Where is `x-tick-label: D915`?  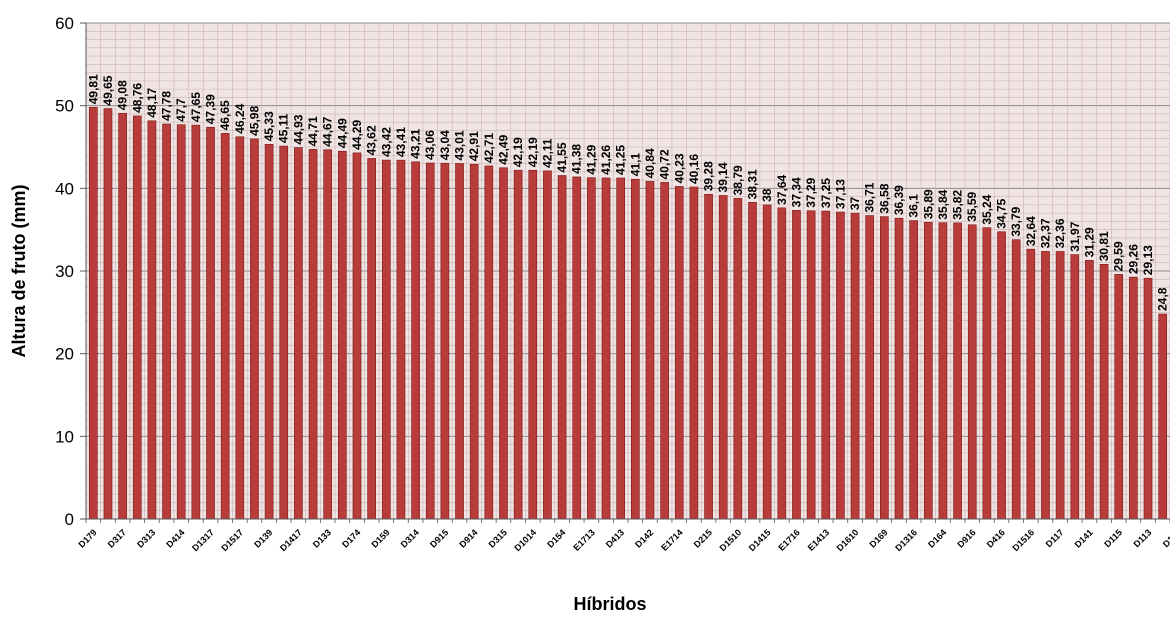
x-tick-label: D915 is located at coordinates (439, 538).